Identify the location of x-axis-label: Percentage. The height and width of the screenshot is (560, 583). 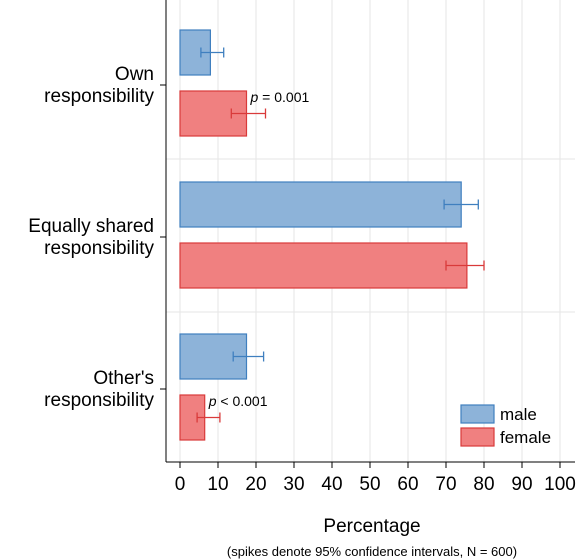
(371, 526).